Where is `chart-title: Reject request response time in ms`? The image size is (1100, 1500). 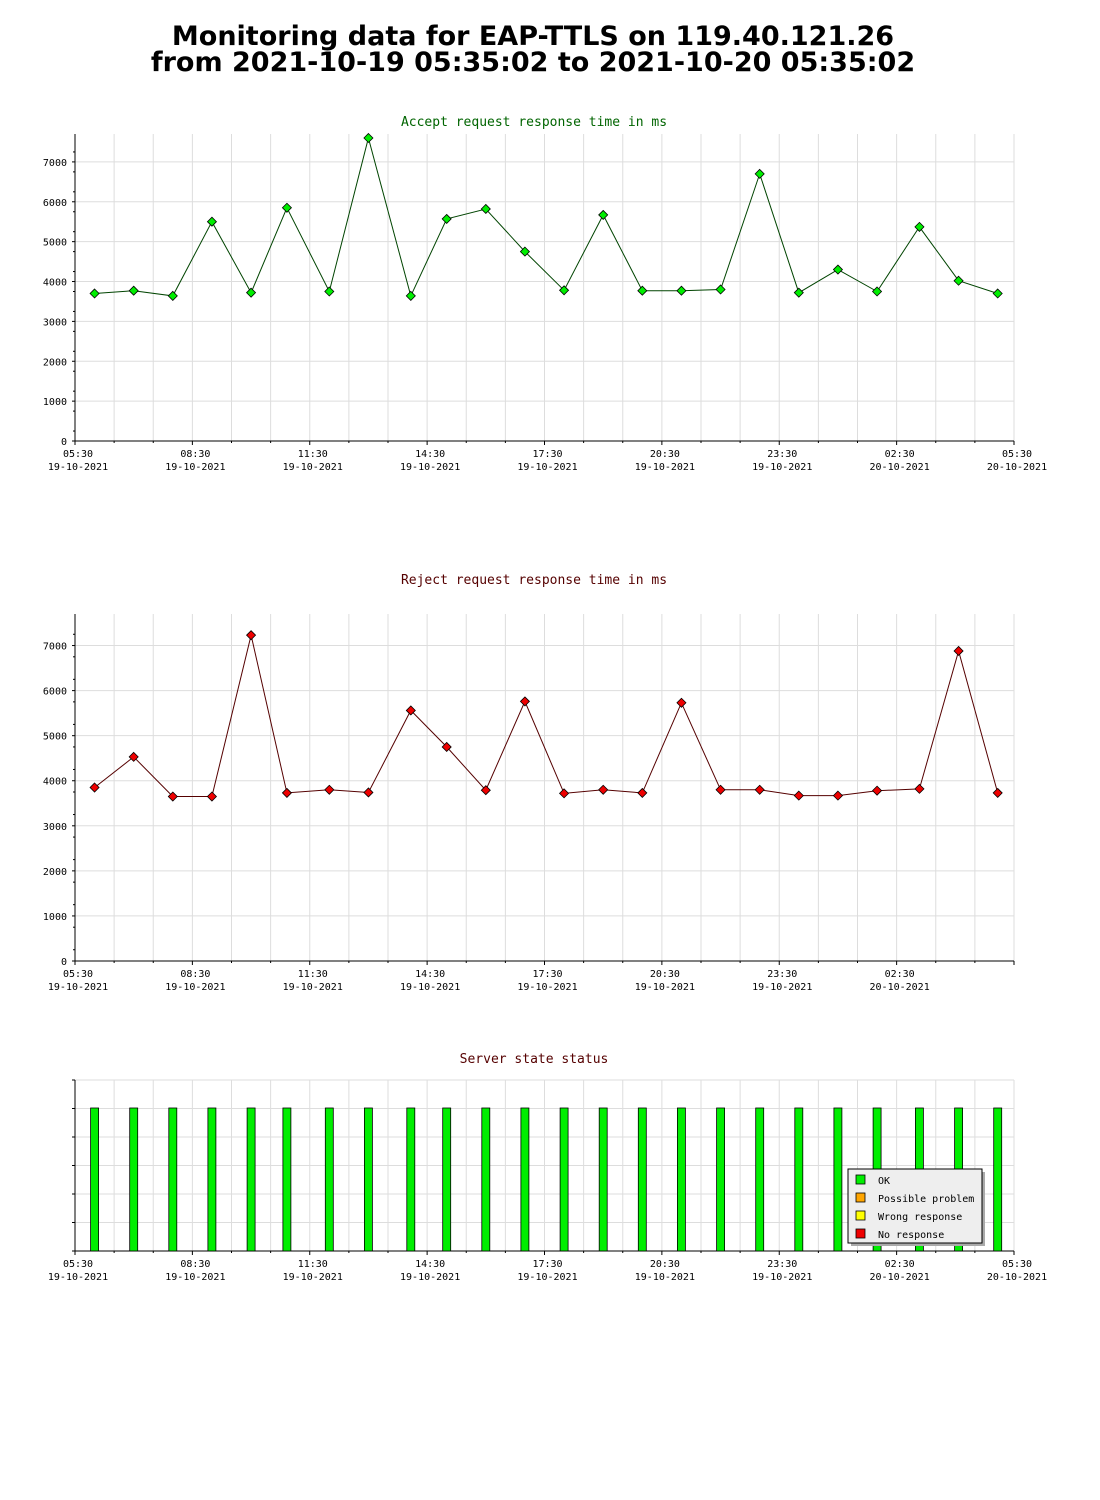 chart-title: Reject request response time in ms is located at coordinates (534, 580).